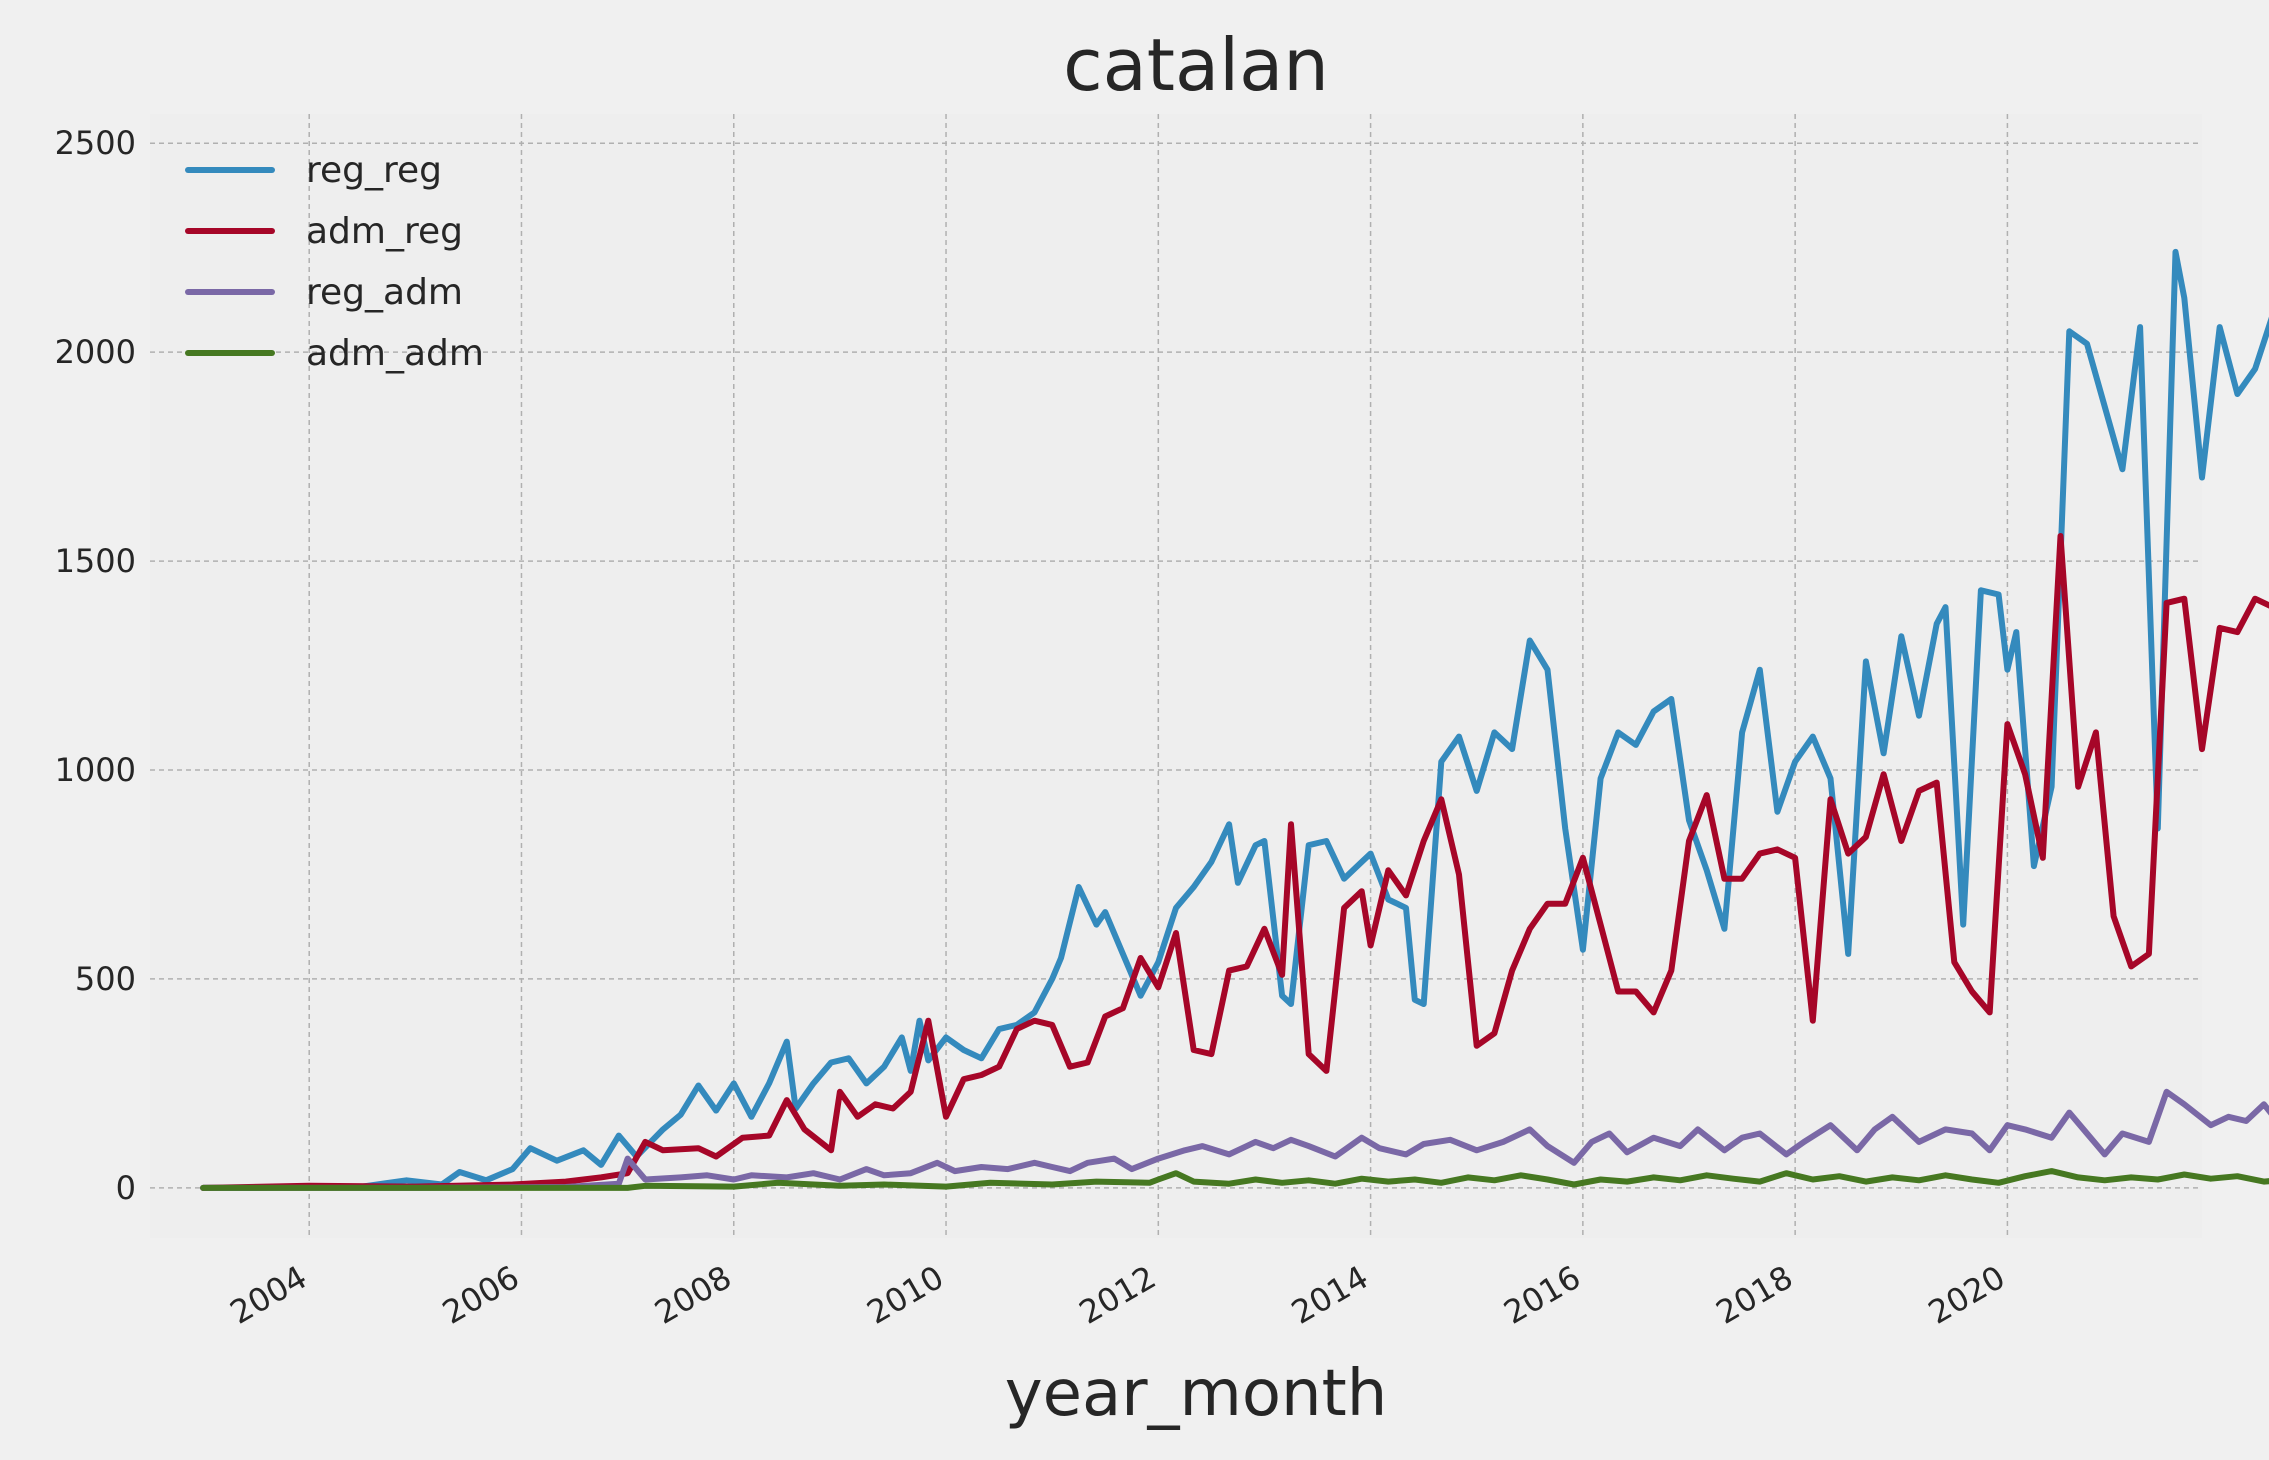  Describe the element at coordinates (481, 1295) in the screenshot. I see `x-tick-label: 2006` at that location.